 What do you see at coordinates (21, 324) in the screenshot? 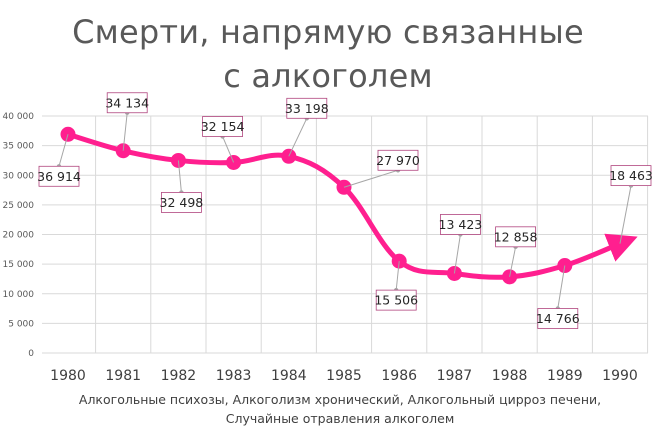
I see `y-tick-label: 5 000` at bounding box center [21, 324].